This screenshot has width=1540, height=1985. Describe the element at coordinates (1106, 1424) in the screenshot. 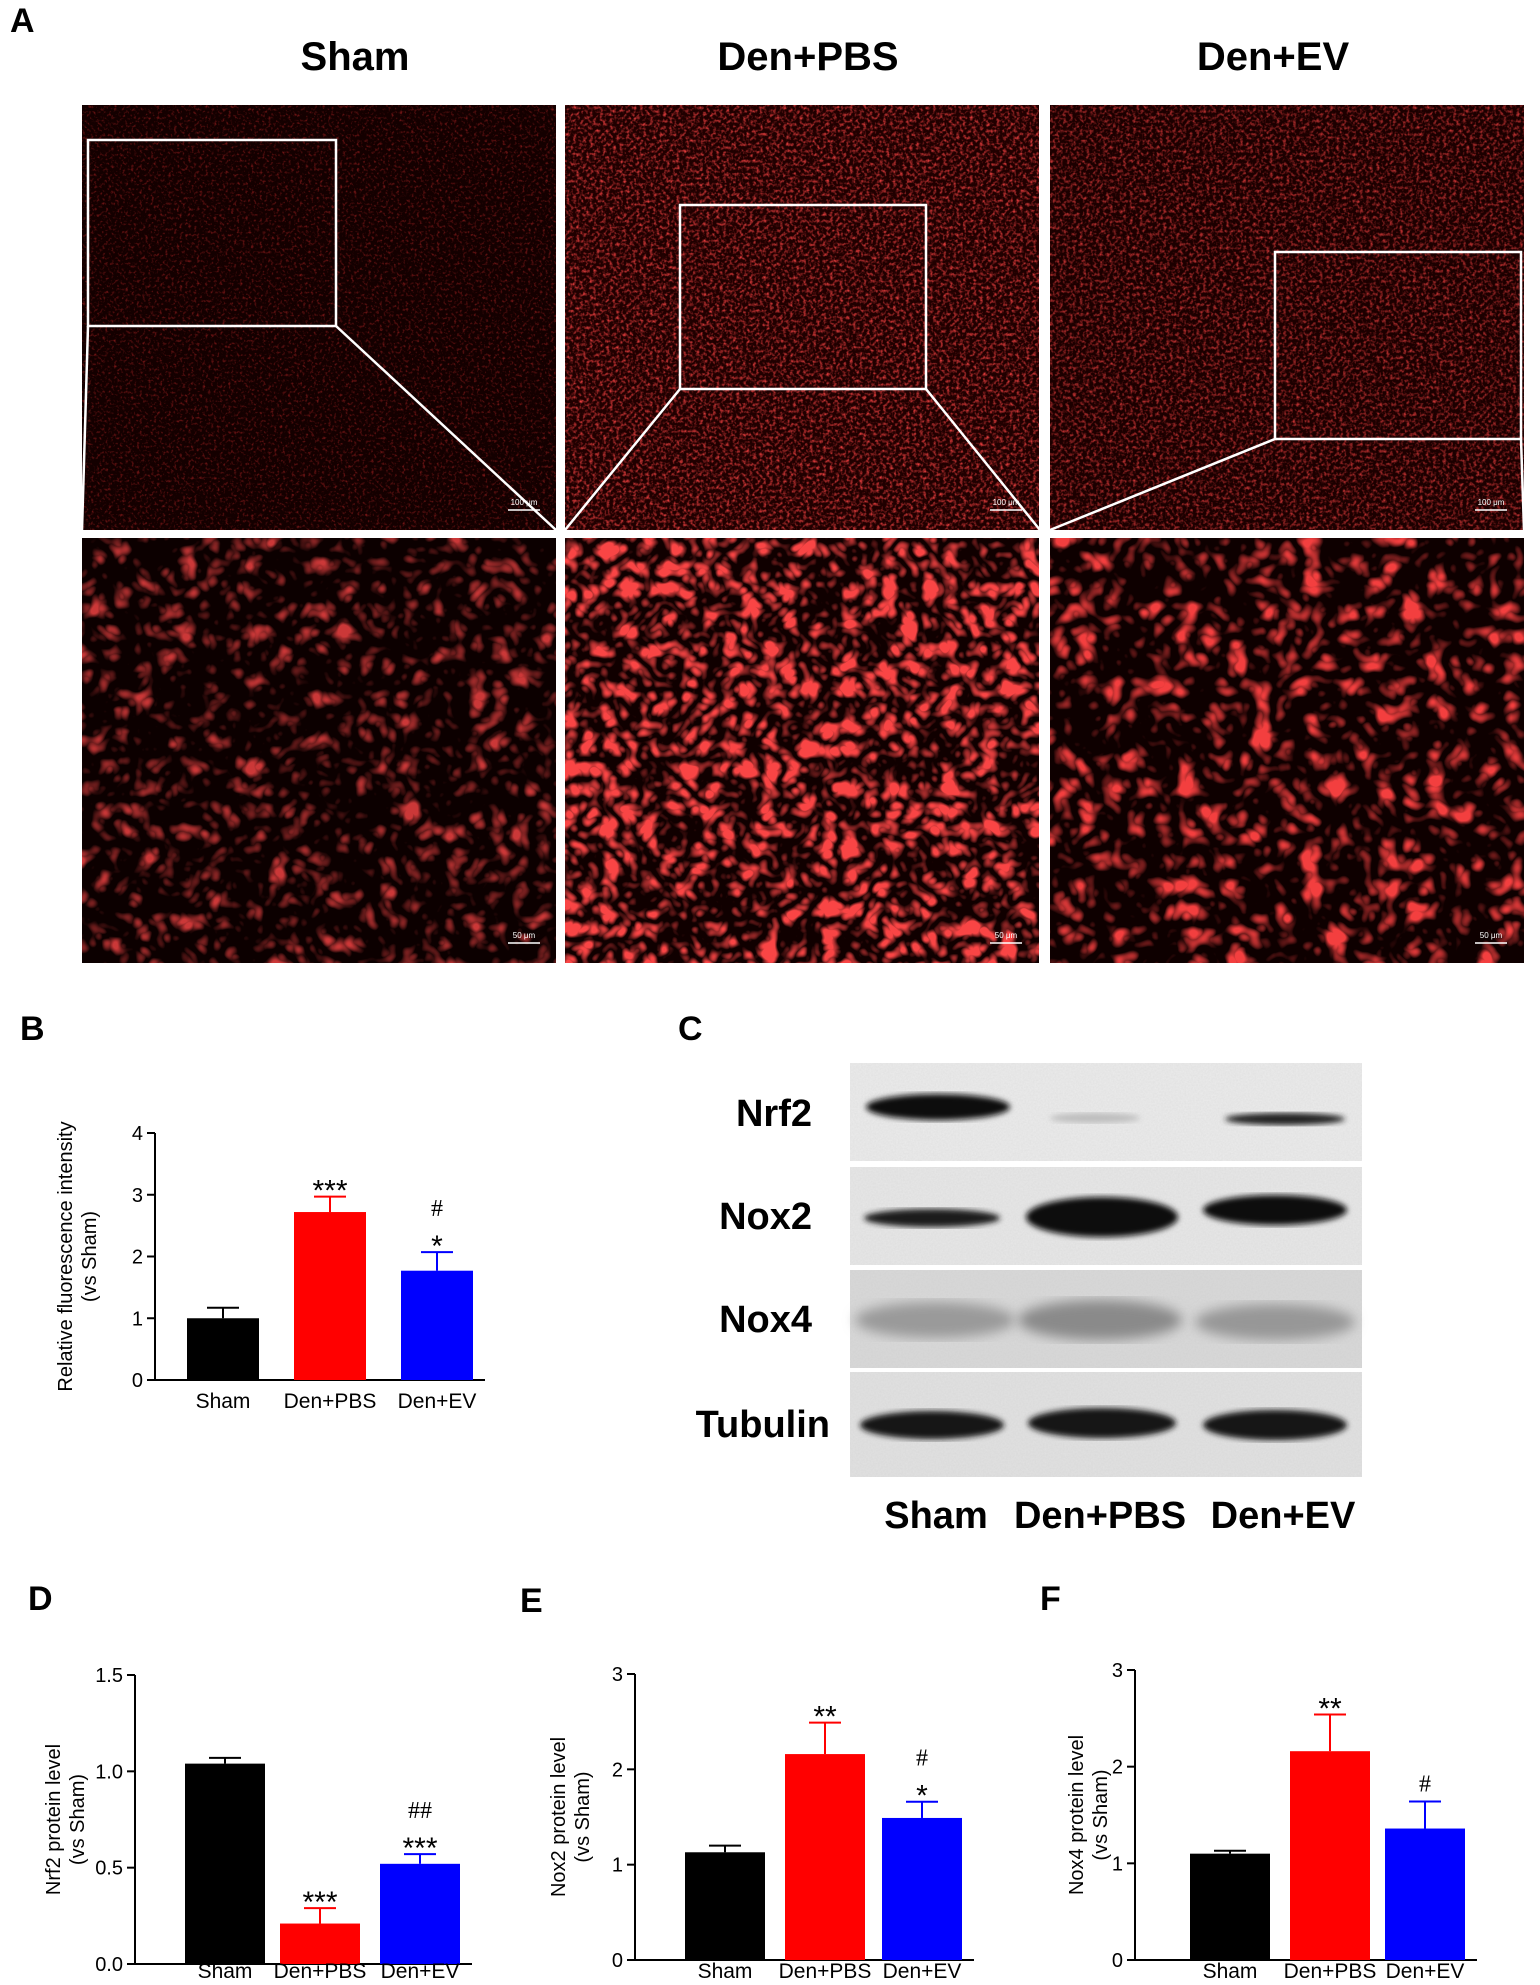

I see `blot-strip-tubulin` at that location.